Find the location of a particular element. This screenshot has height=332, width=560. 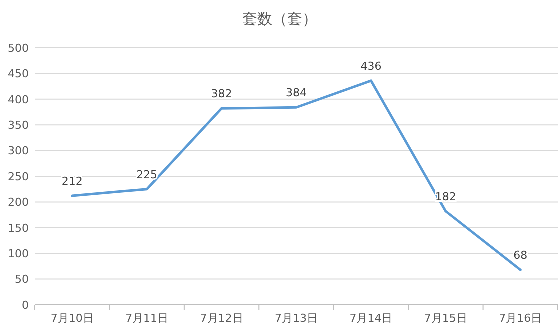

x-tick-label: 7月10日 is located at coordinates (72, 318).